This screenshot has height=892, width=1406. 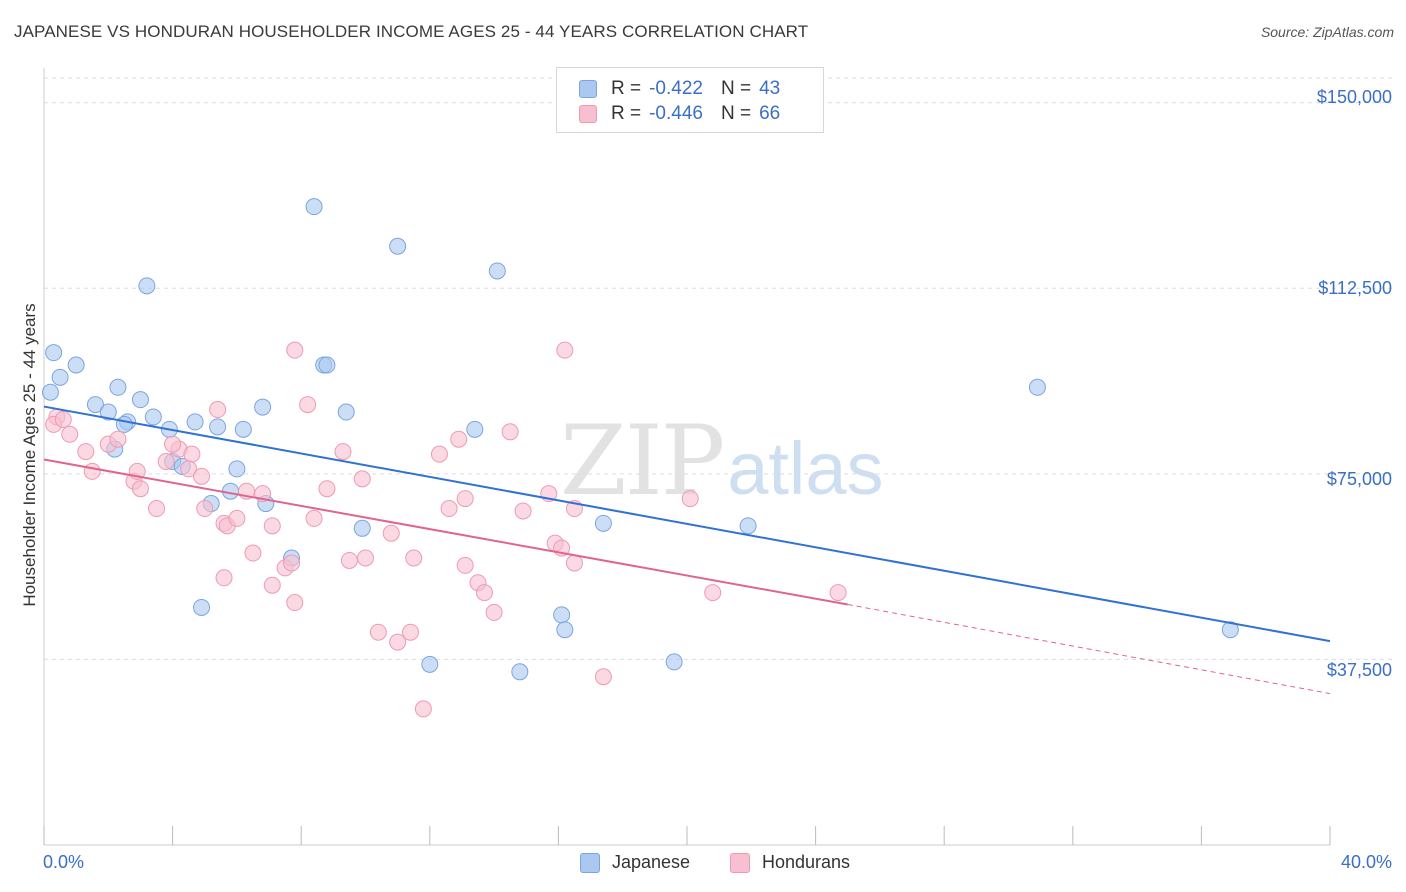 What do you see at coordinates (590, 862) in the screenshot?
I see `japanese-legend-swatch` at bounding box center [590, 862].